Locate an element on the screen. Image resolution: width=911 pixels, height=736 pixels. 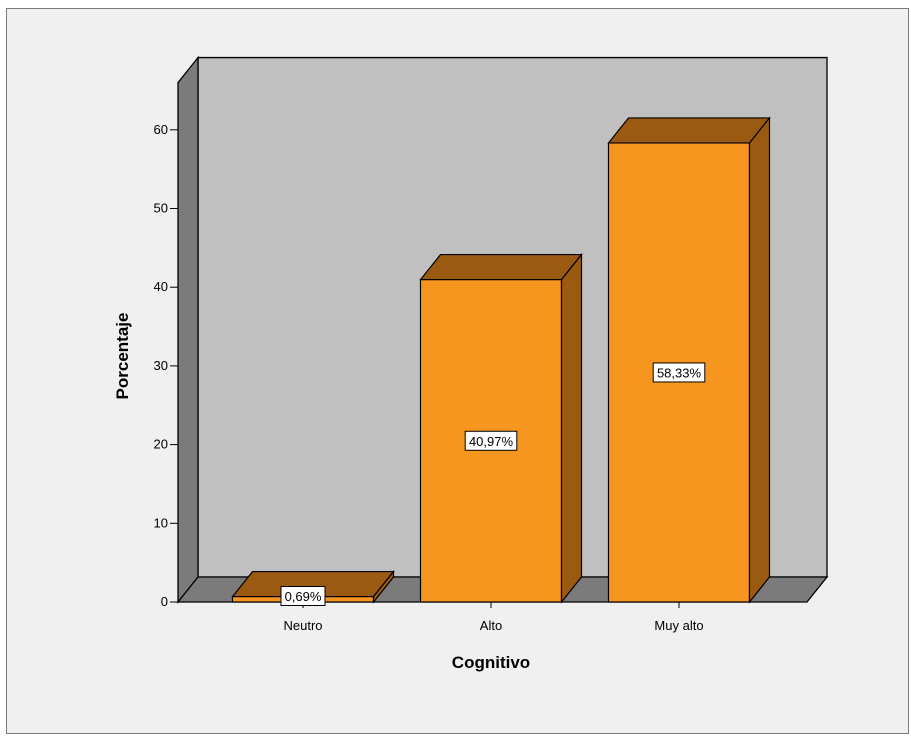
y-axis: 0 10 20 30 40 50 60 is located at coordinates (166, 365).